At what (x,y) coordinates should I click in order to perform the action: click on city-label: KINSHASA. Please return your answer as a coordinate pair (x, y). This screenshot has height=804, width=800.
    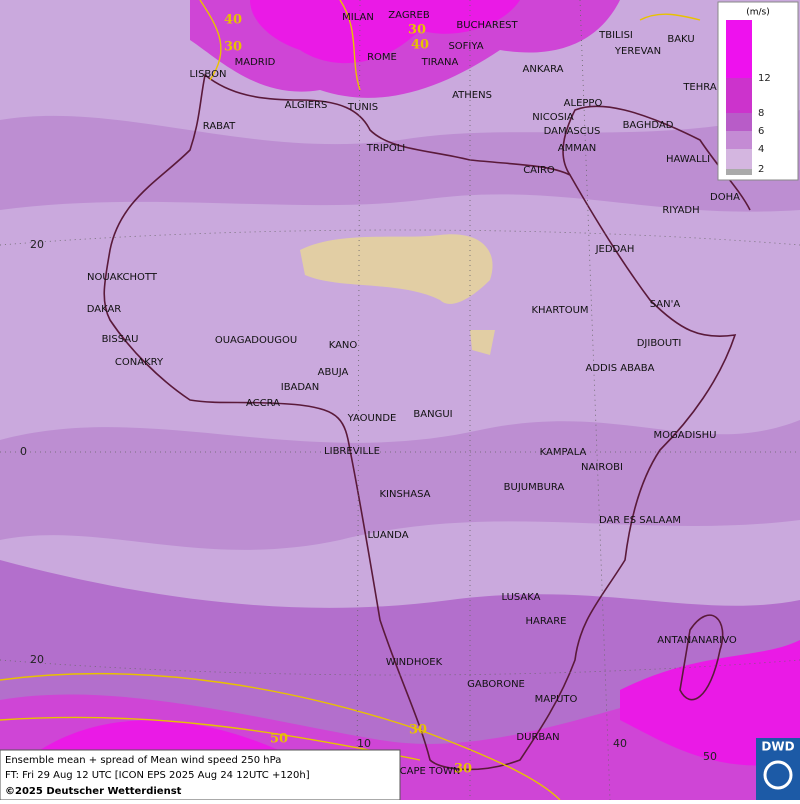
    Looking at the image, I should click on (404, 494).